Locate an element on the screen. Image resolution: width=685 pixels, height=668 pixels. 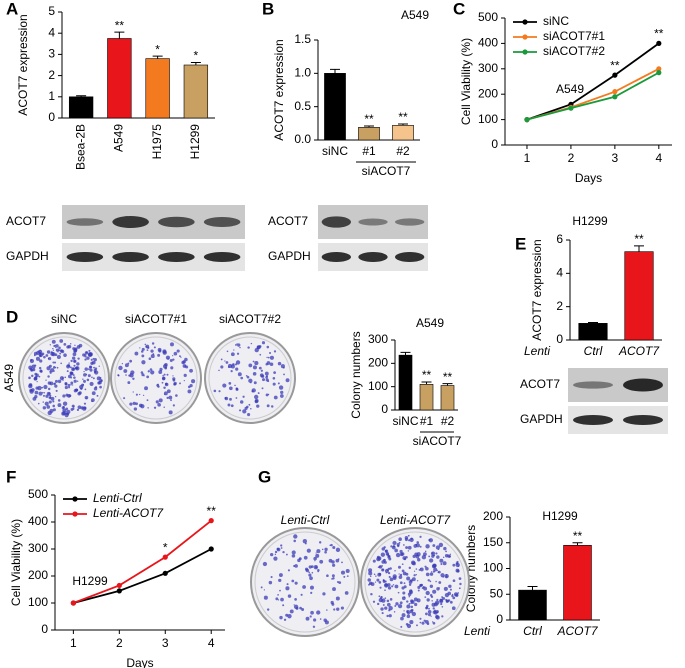
line is located at coordinates (593, 96).